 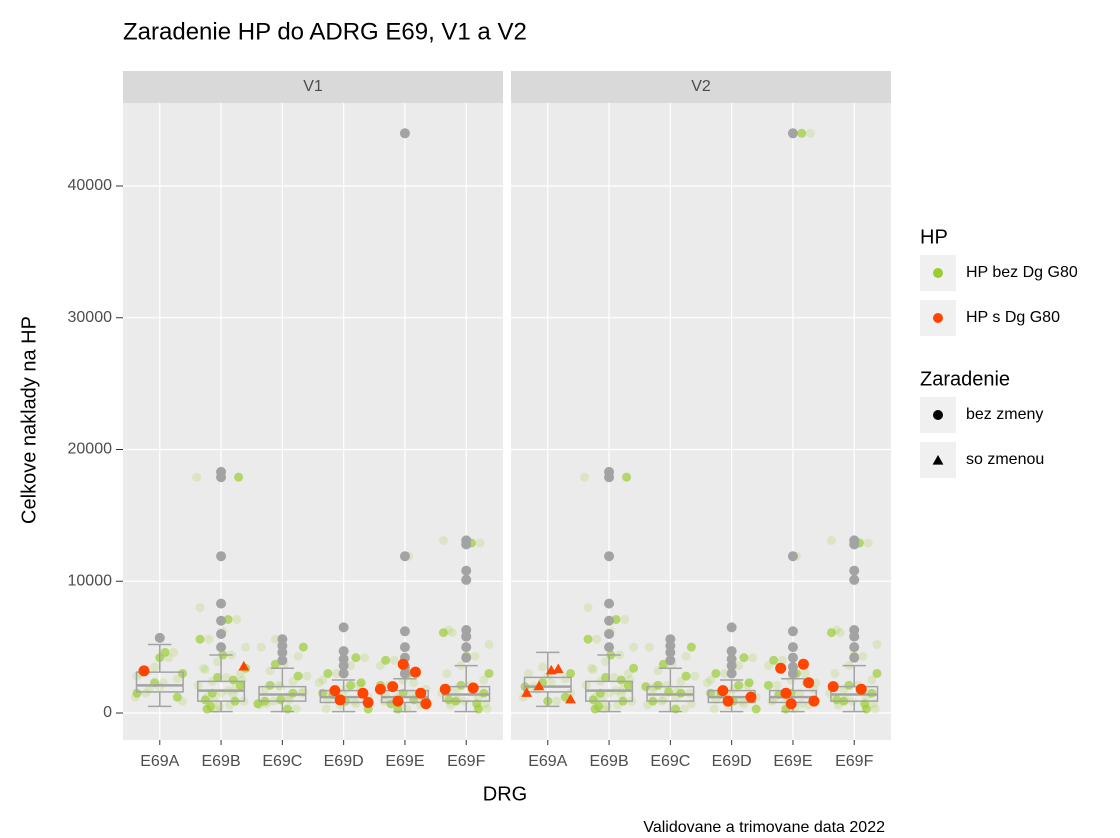 What do you see at coordinates (934, 237) in the screenshot?
I see `legend-title: HP` at bounding box center [934, 237].